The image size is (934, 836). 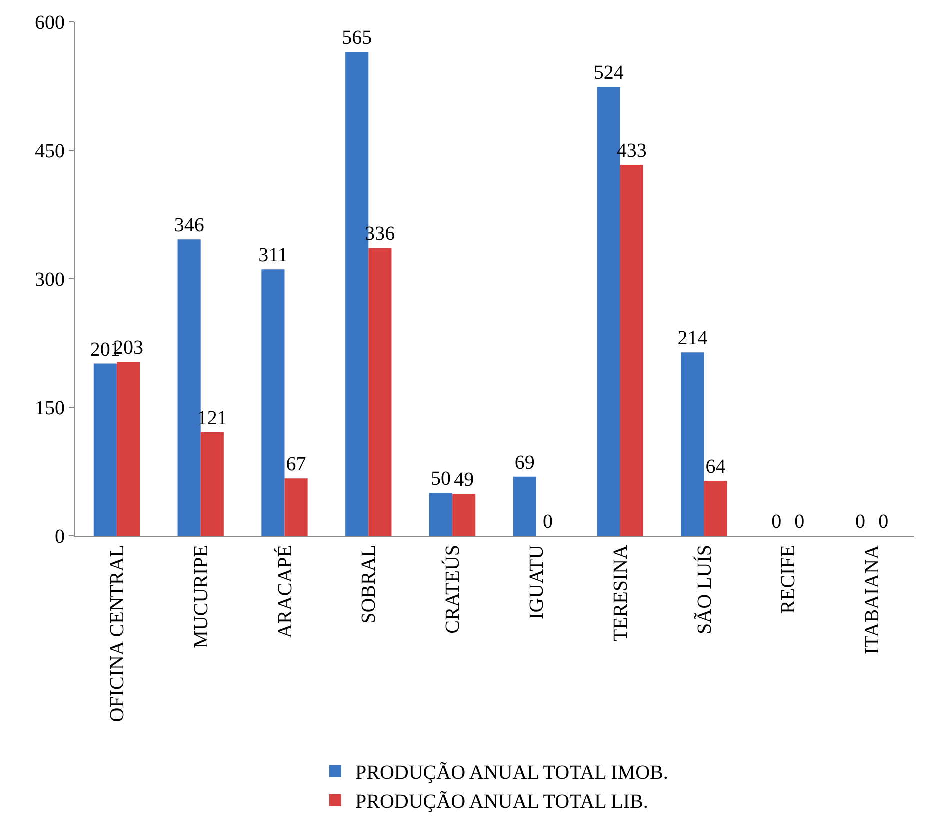 What do you see at coordinates (609, 73) in the screenshot?
I see `data-label: 524` at bounding box center [609, 73].